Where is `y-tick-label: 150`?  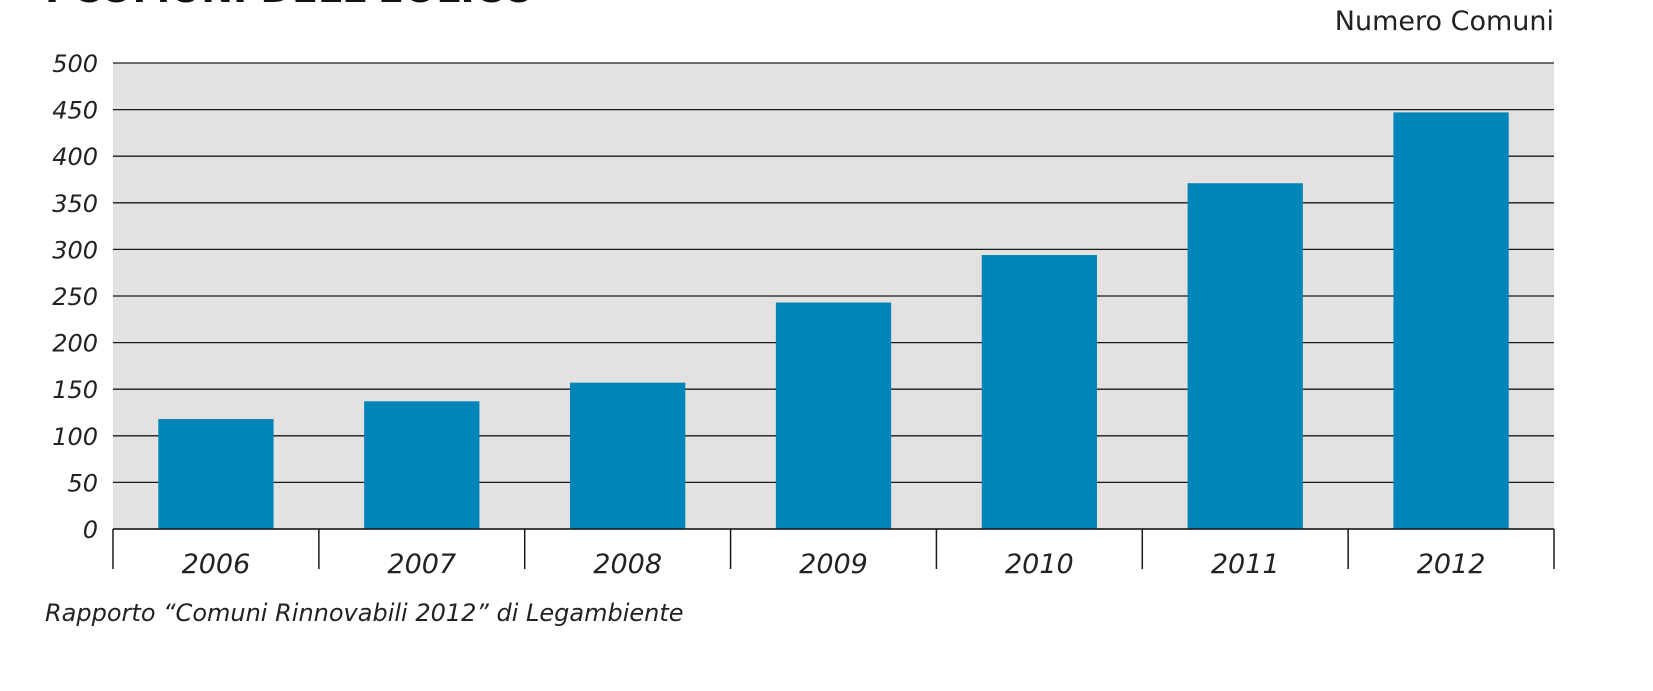
y-tick-label: 150 is located at coordinates (75, 390).